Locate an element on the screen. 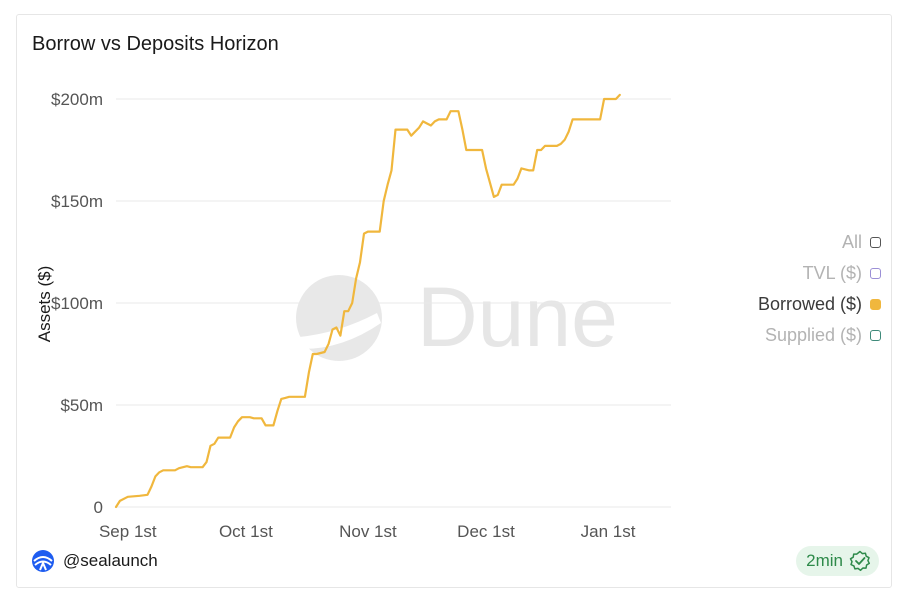  legend-item-label: Supplied ($) is located at coordinates (813, 335).